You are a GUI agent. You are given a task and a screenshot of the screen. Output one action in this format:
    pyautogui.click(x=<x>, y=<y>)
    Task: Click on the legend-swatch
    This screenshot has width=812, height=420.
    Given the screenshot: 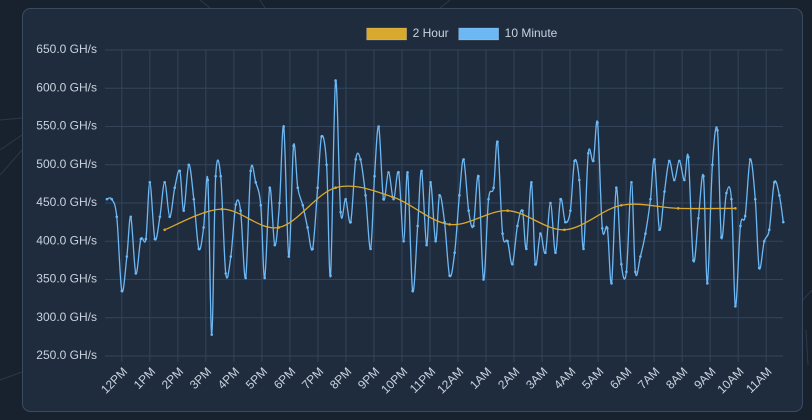 What is the action you would take?
    pyautogui.click(x=386, y=34)
    